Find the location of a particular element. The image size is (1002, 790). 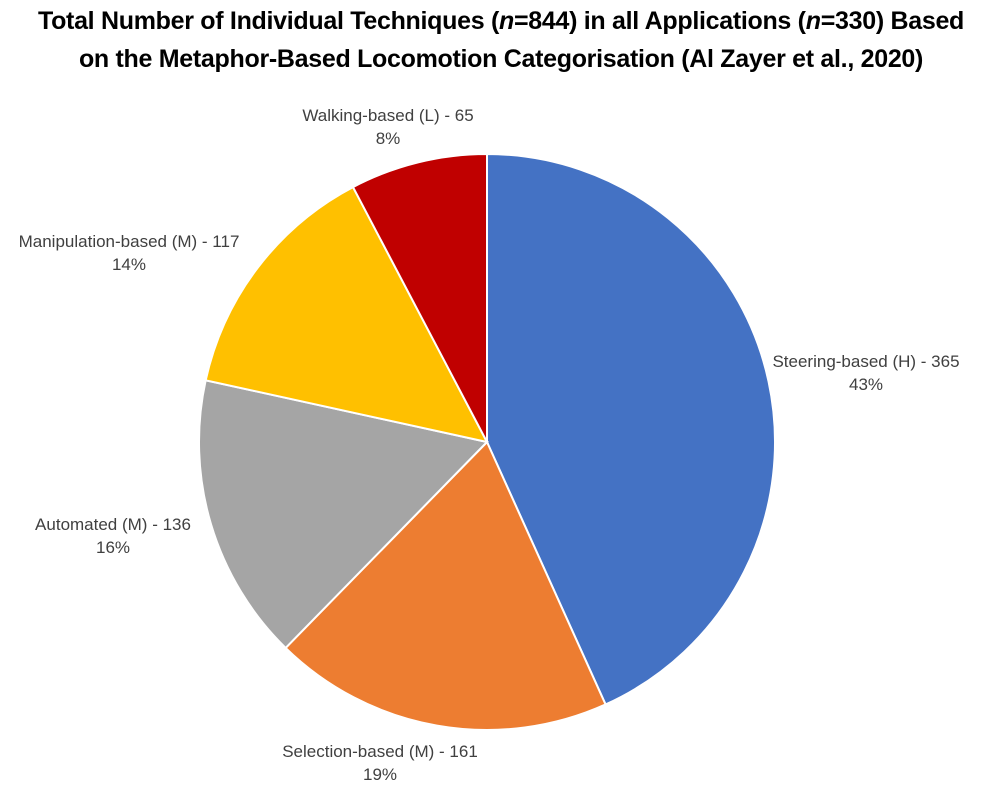

data-label-steering: Steering-based (H) - 365 43% is located at coordinates (866, 373).